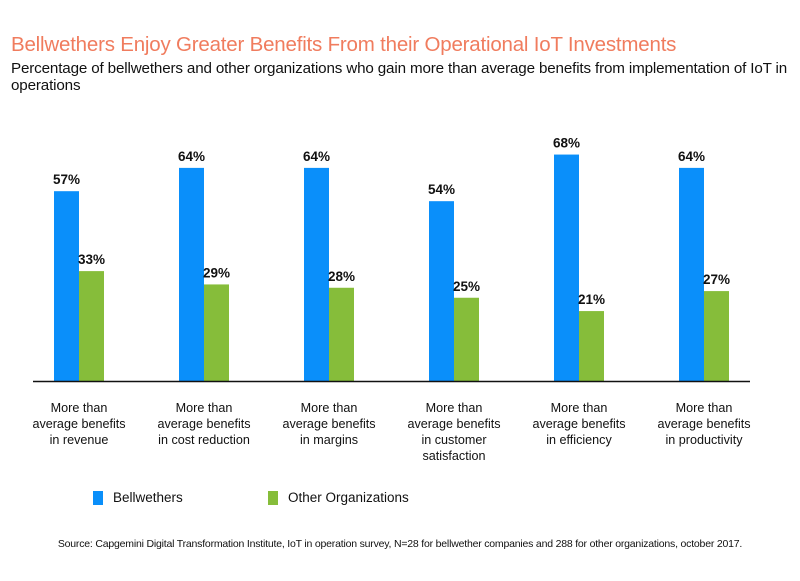 This screenshot has width=800, height=581. Describe the element at coordinates (705, 440) in the screenshot. I see `category-label-line: in productivity` at that location.